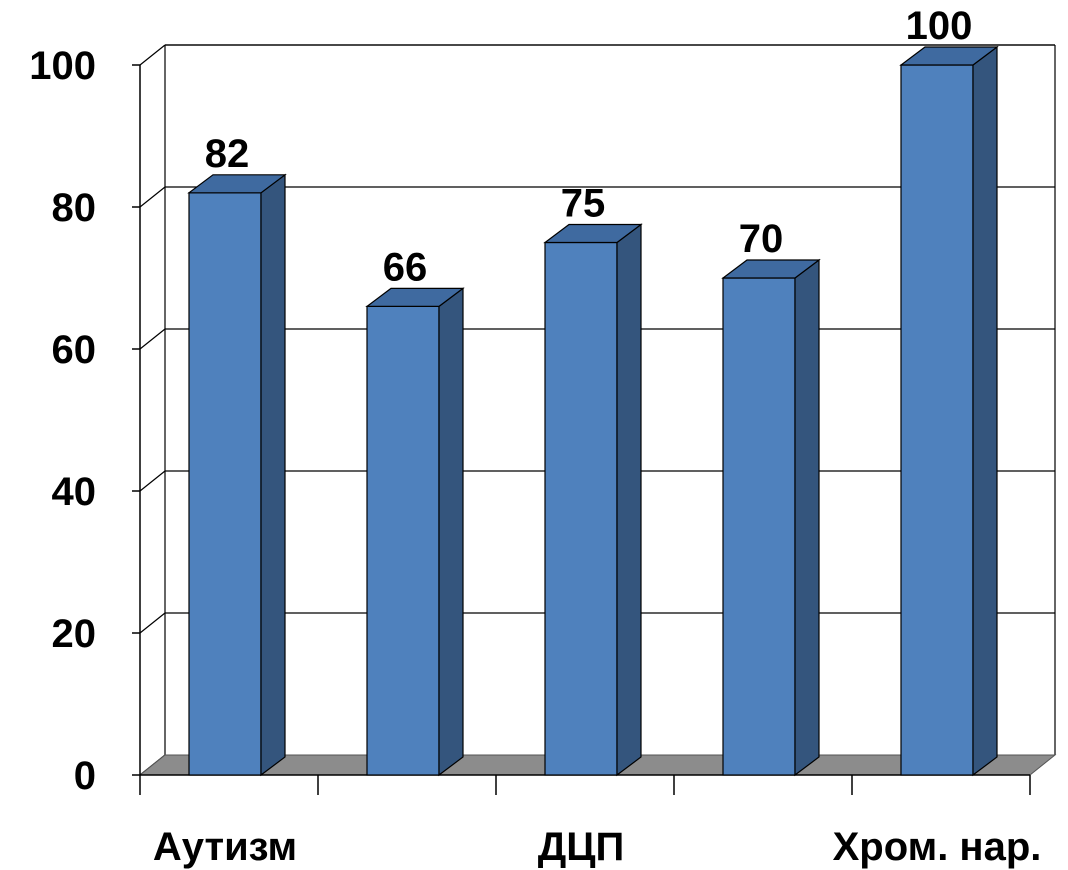  Describe the element at coordinates (581, 847) in the screenshot. I see `x-category-label: ДЦП` at that location.